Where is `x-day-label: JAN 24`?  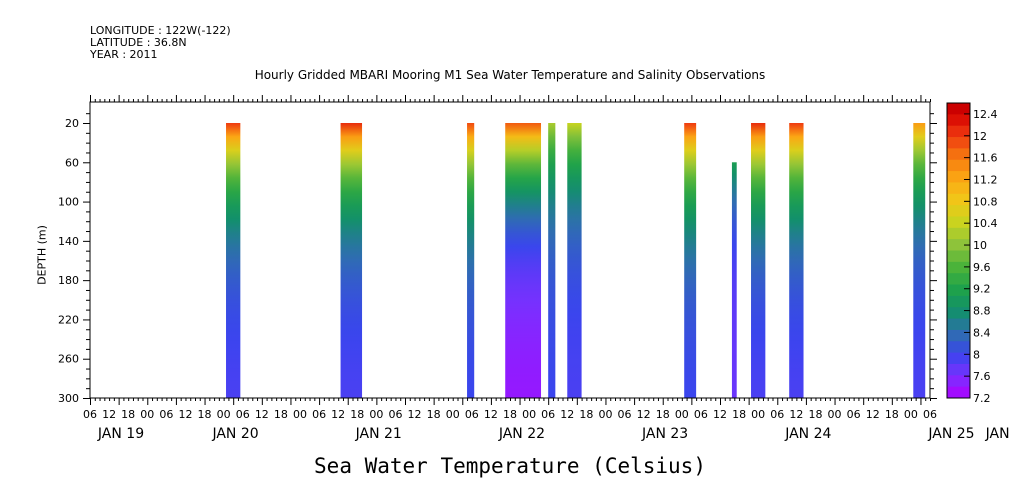
x-day-label: JAN 24 is located at coordinates (807, 434).